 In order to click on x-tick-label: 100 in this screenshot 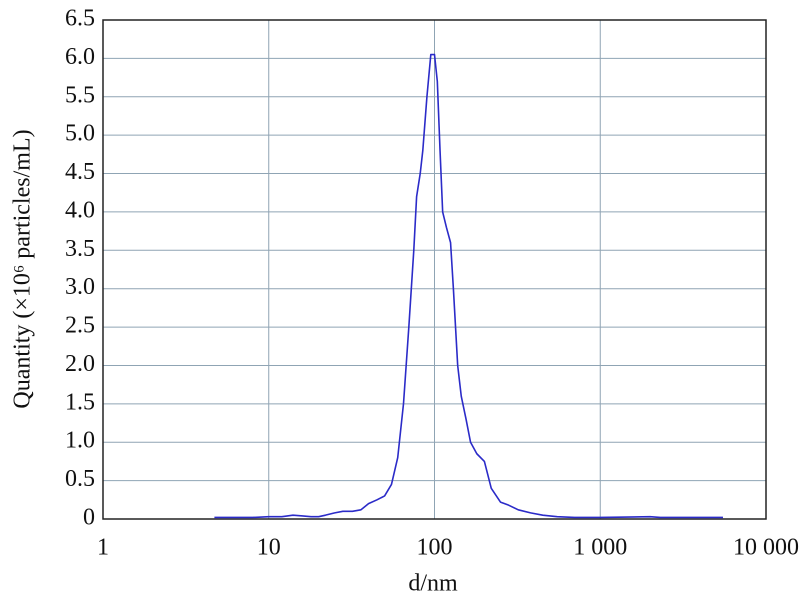, I will do `click(435, 548)`.